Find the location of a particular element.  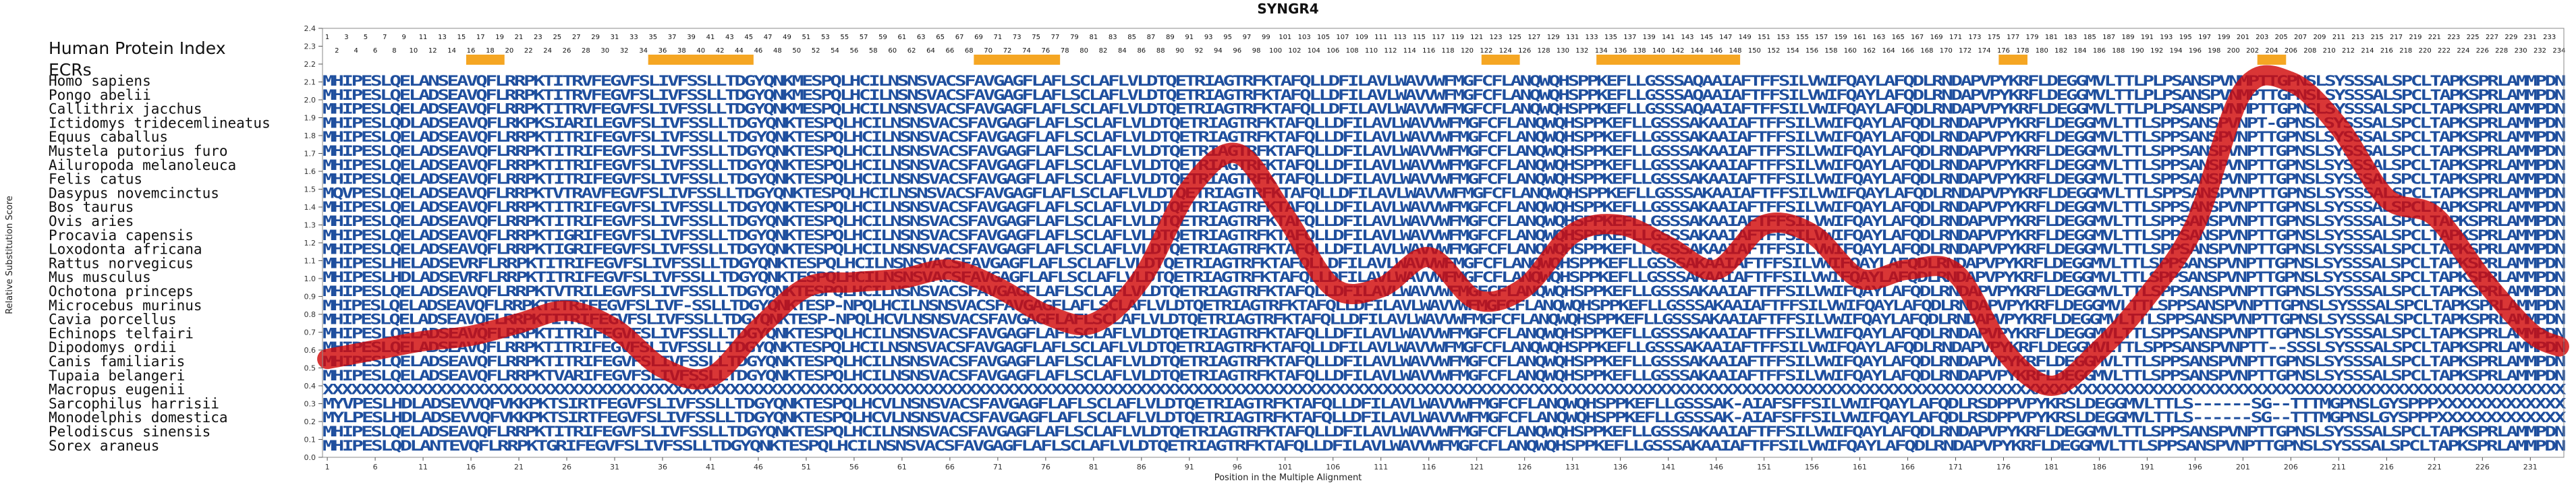

protein-index-number: 15 is located at coordinates (461, 37).